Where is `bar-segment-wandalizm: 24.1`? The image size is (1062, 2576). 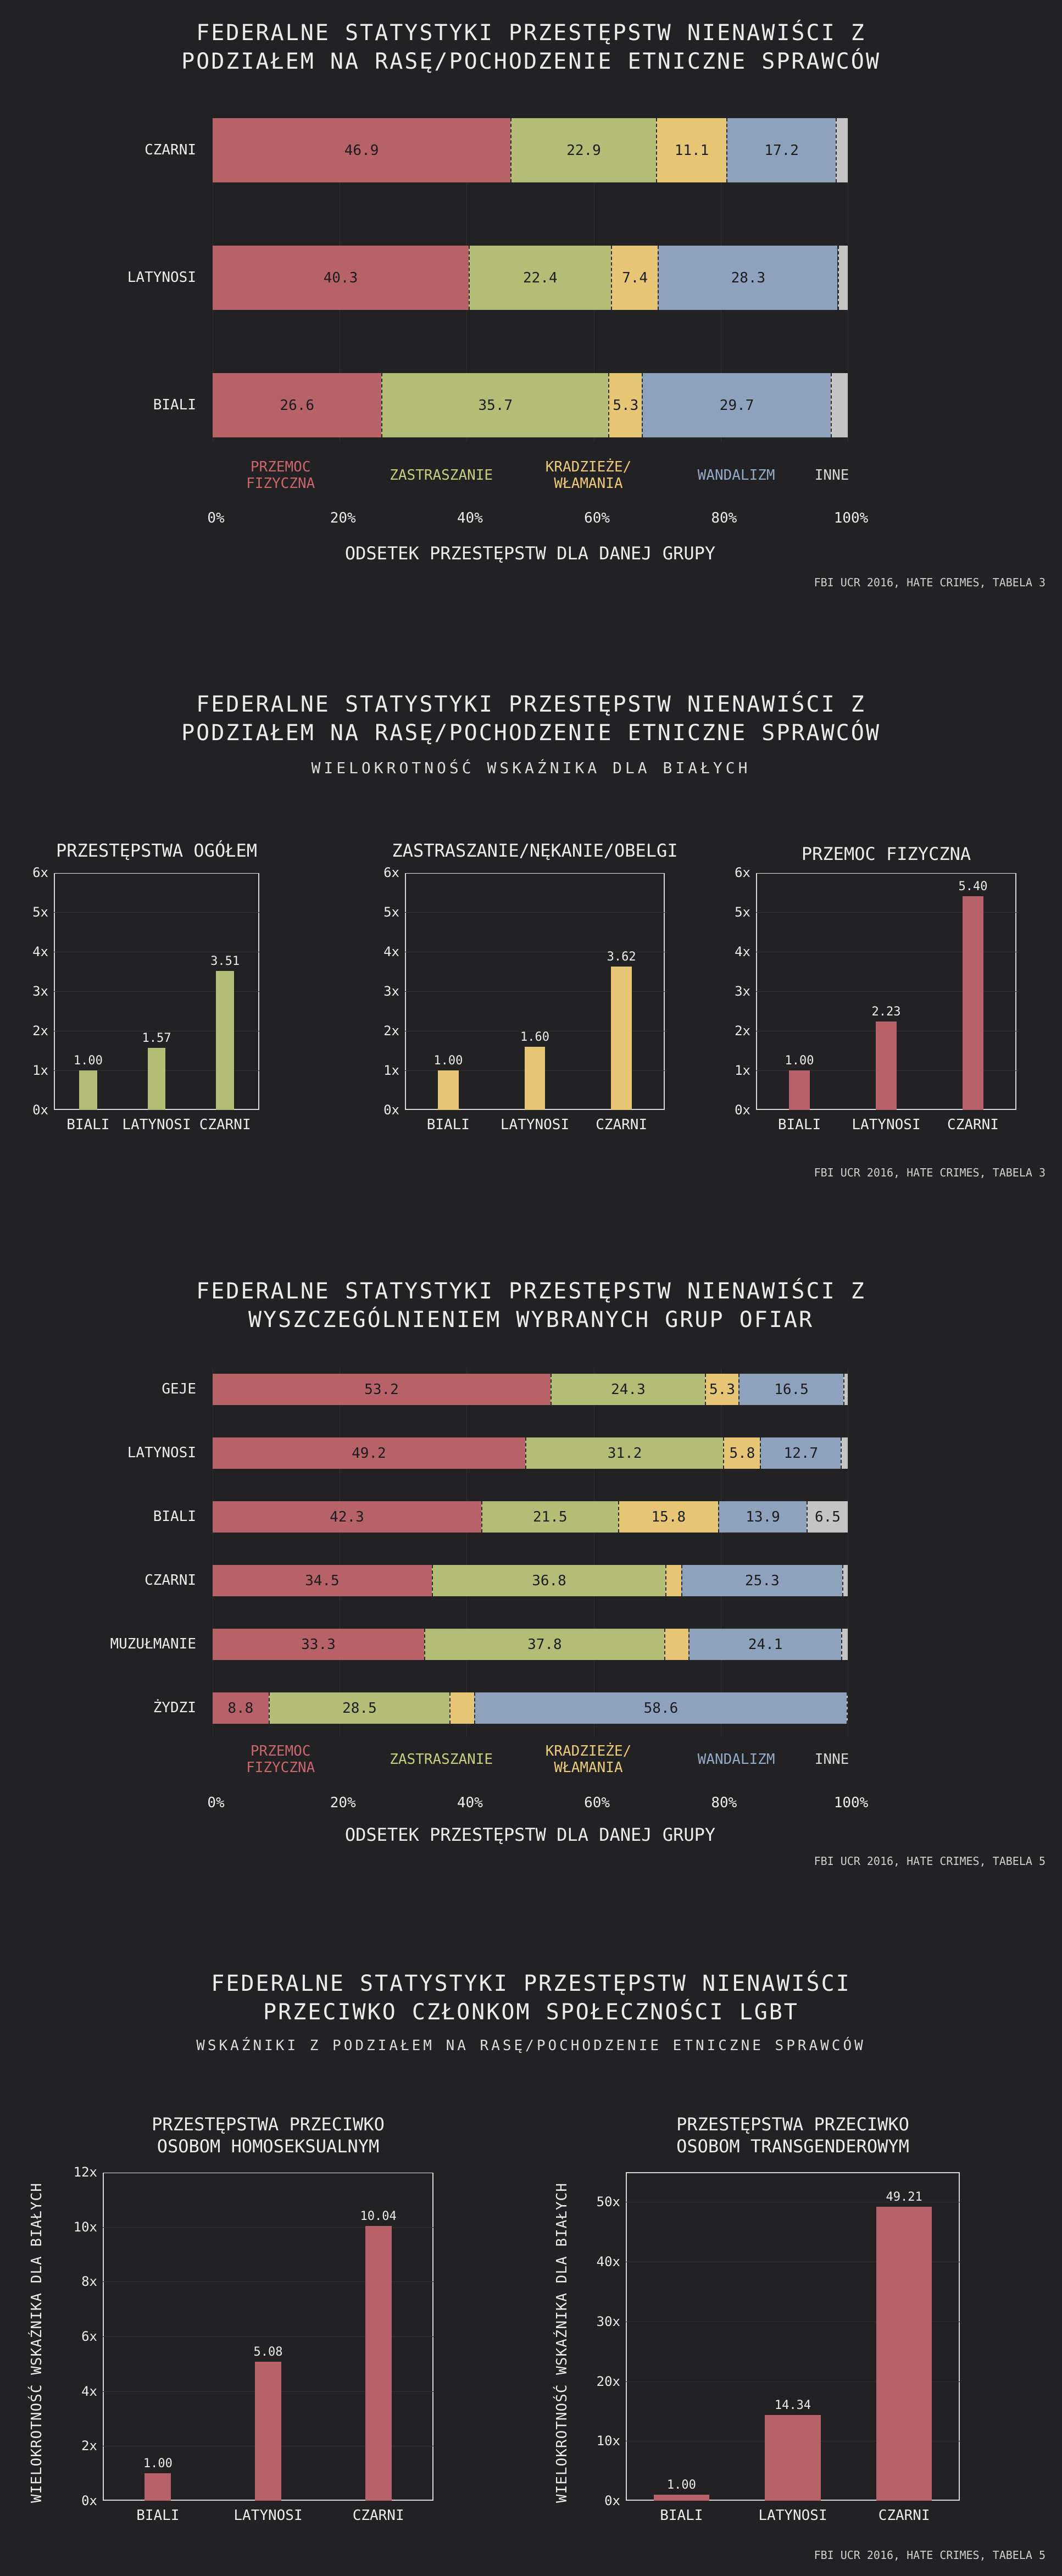
bar-segment-wandalizm: 24.1 is located at coordinates (765, 1644).